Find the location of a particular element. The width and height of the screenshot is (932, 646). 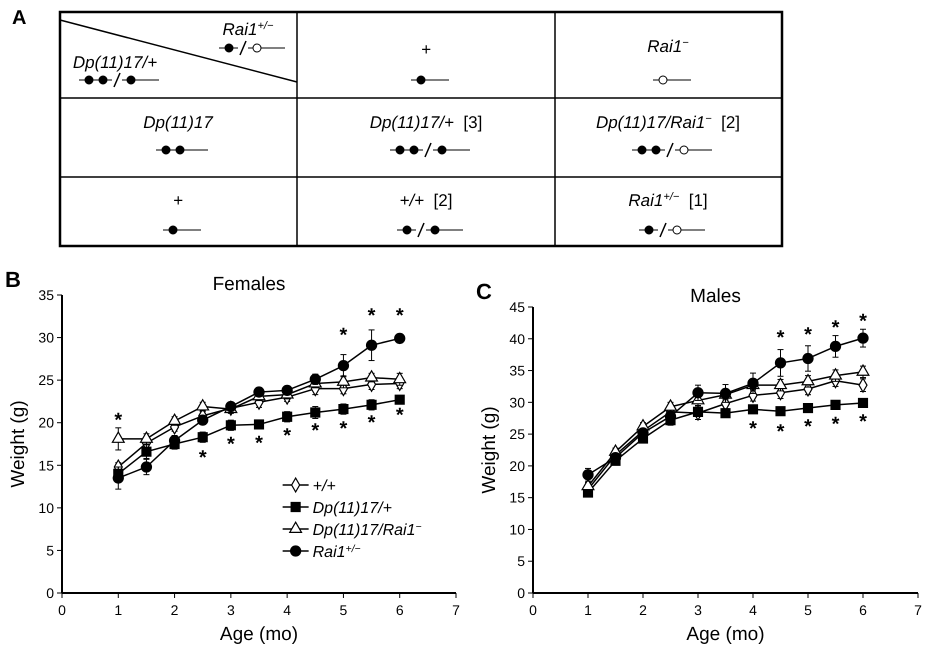

text: Dp(11)17/+ is located at coordinates (115, 62).